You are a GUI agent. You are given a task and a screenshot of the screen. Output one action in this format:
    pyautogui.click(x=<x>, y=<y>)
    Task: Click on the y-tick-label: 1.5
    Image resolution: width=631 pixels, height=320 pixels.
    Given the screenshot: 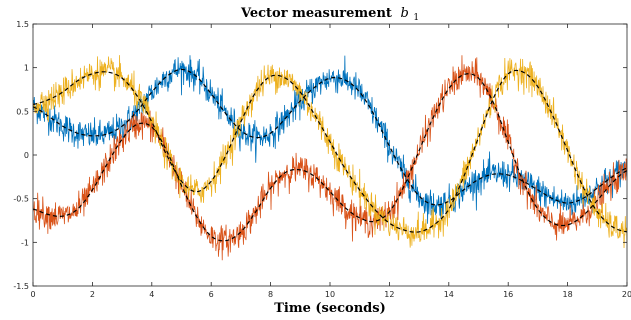 What is the action you would take?
    pyautogui.click(x=22, y=24)
    